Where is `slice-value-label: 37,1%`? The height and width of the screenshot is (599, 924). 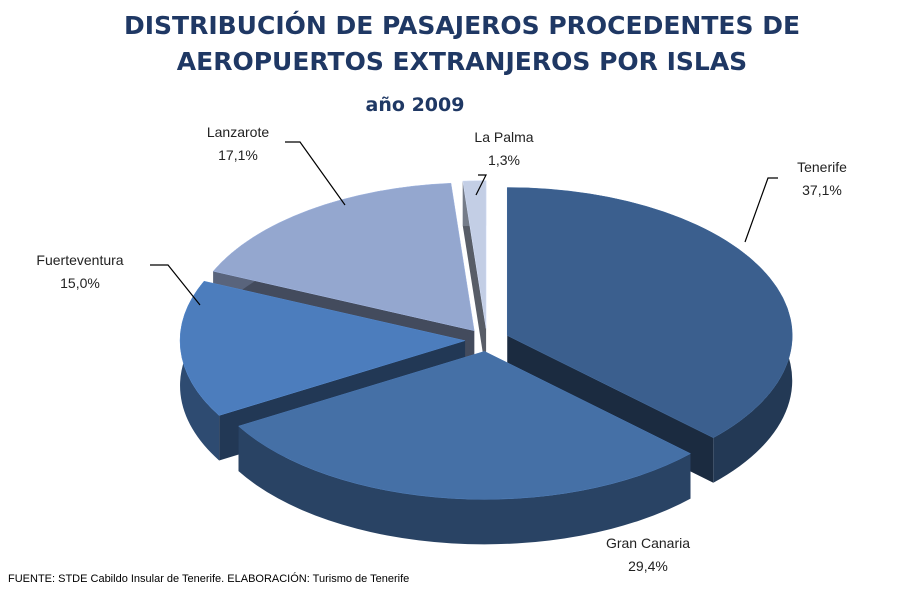 slice-value-label: 37,1% is located at coordinates (822, 190).